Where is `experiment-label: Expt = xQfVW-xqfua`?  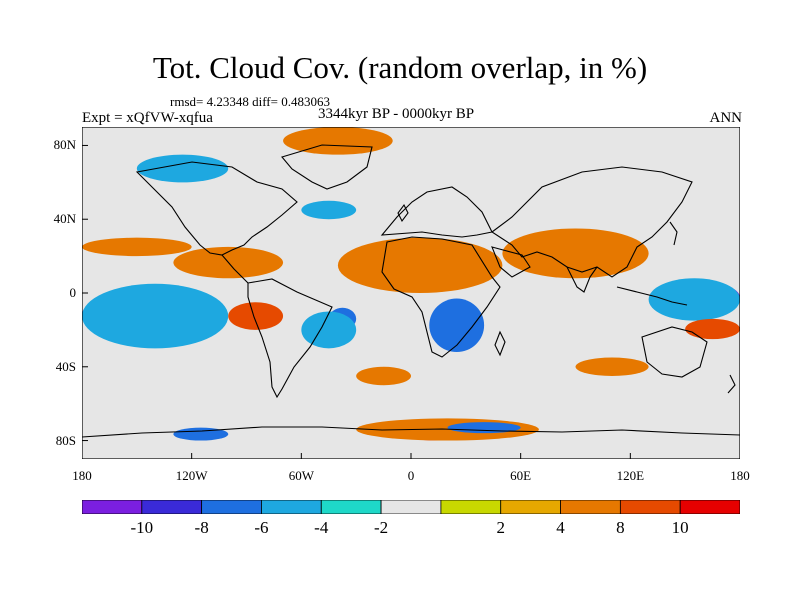 experiment-label: Expt = xQfVW-xqfua is located at coordinates (147, 118).